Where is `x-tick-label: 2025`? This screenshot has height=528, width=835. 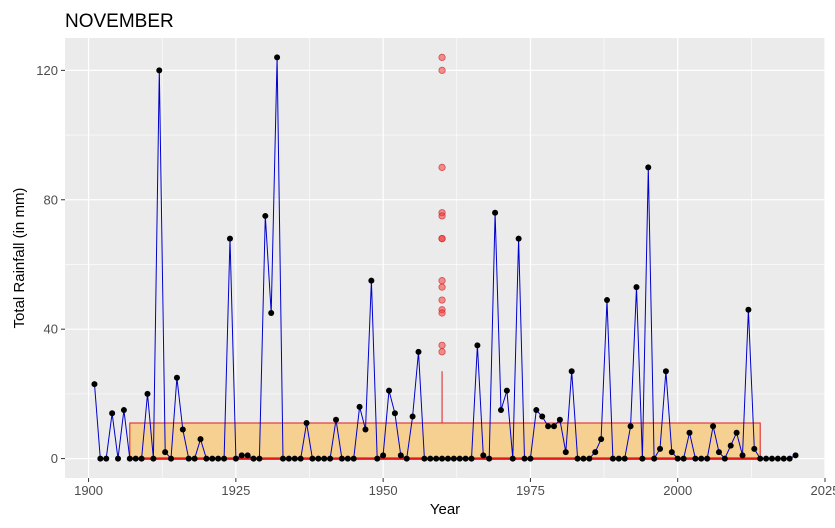 x-tick-label: 2025 is located at coordinates (823, 490).